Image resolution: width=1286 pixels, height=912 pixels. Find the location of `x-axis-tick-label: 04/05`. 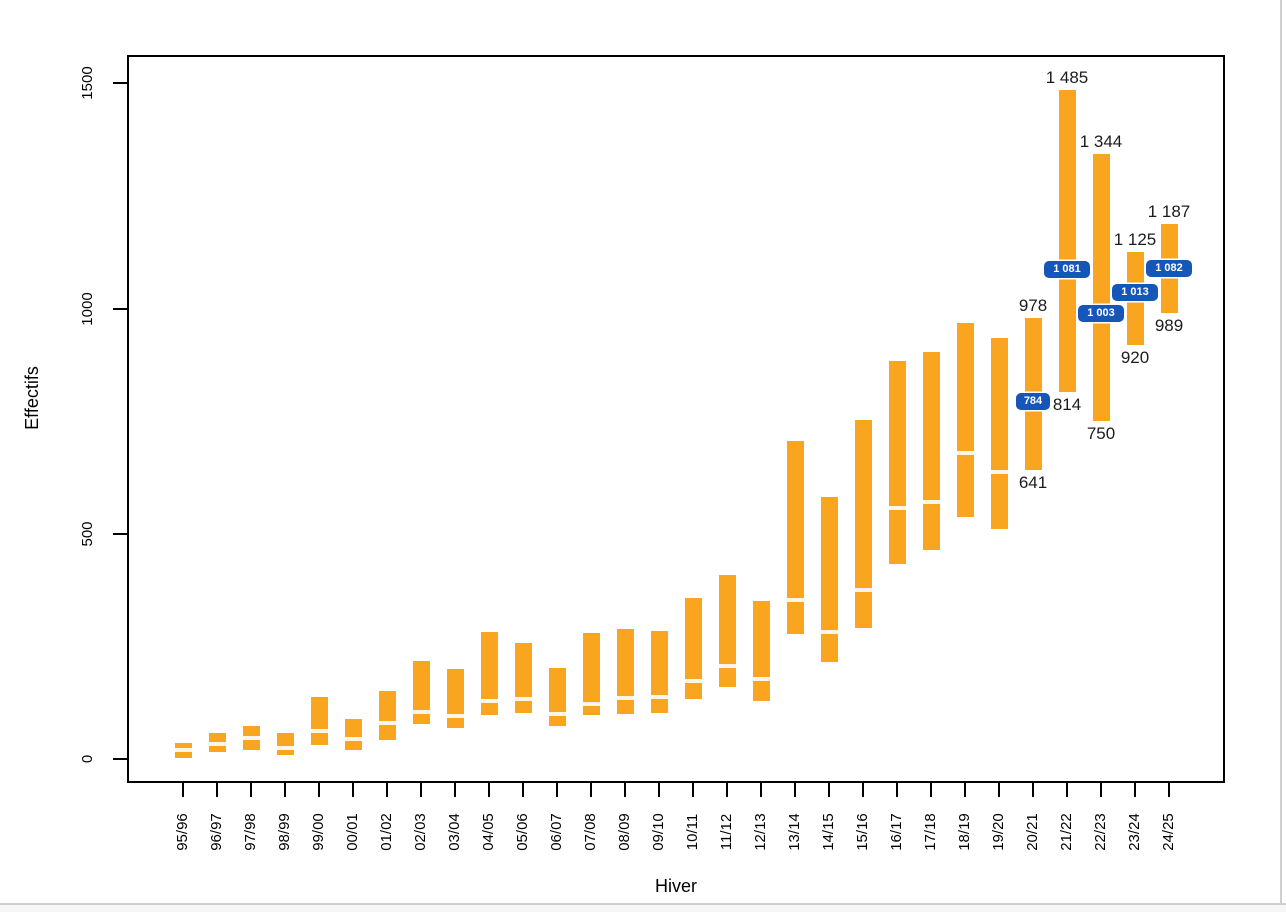

x-axis-tick-label: 04/05 is located at coordinates (488, 832).